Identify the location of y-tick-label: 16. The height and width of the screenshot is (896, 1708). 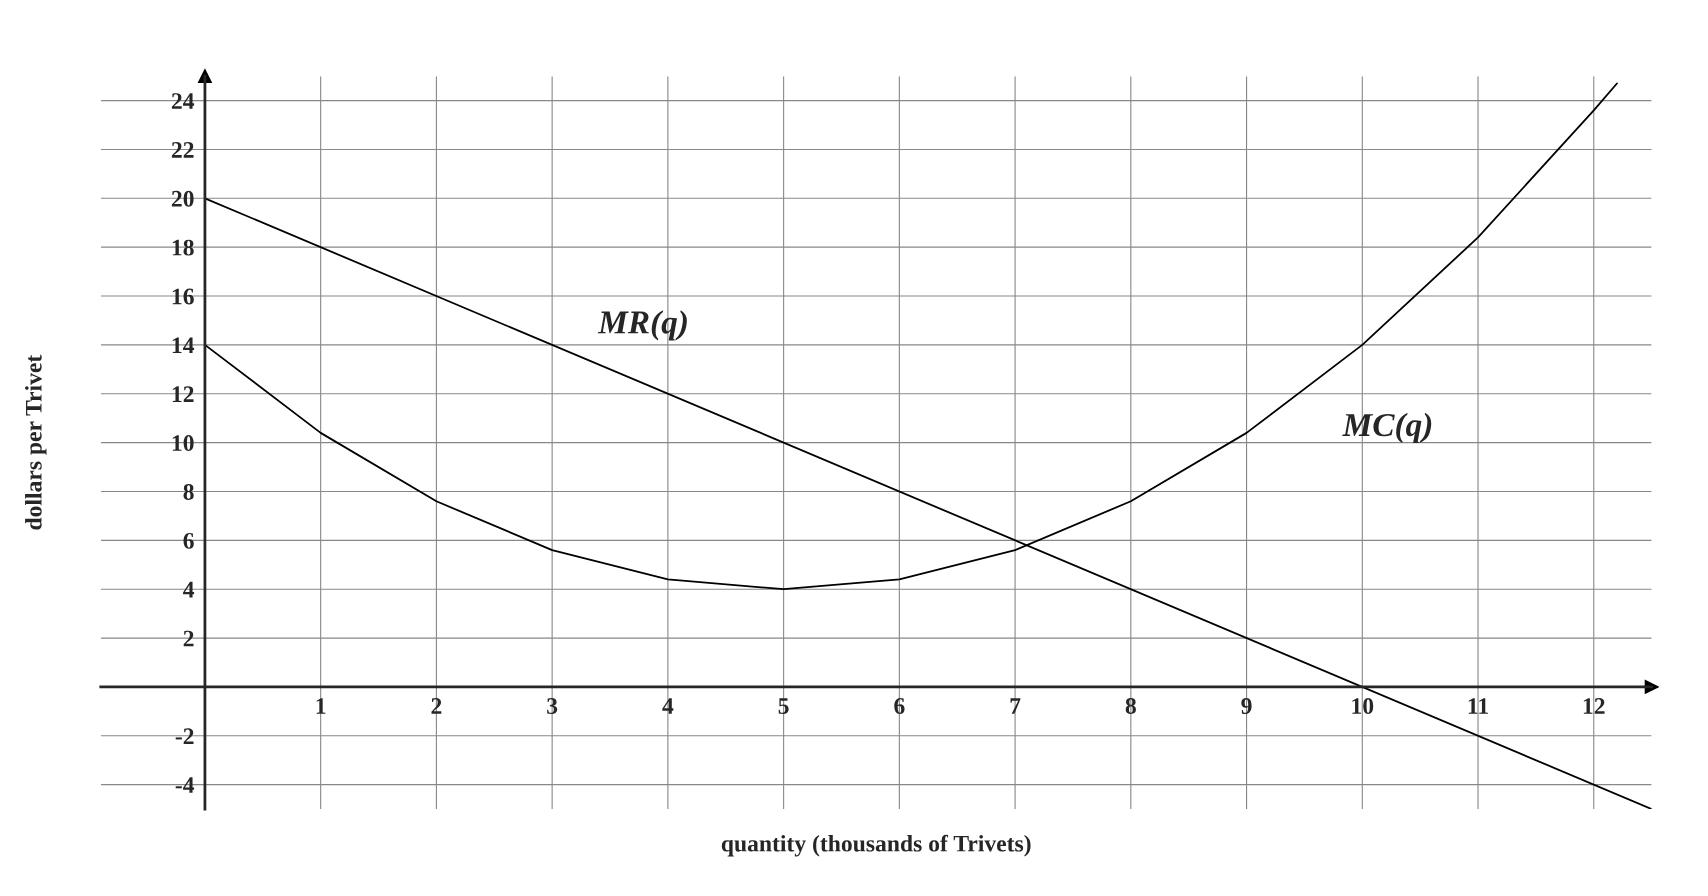
(183, 296).